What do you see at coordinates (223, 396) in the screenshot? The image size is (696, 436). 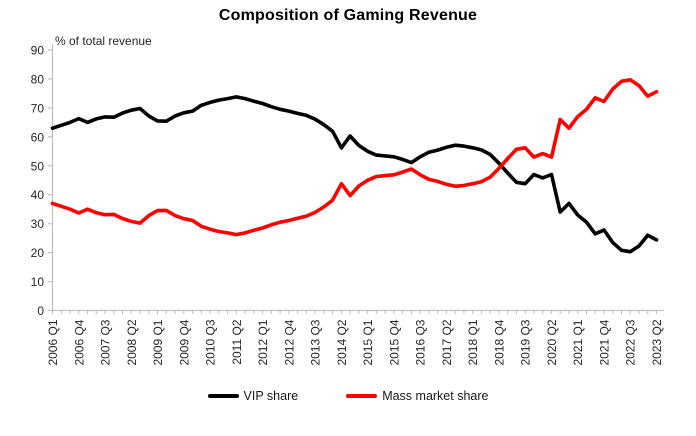 I see `vip-share-line-sample` at bounding box center [223, 396].